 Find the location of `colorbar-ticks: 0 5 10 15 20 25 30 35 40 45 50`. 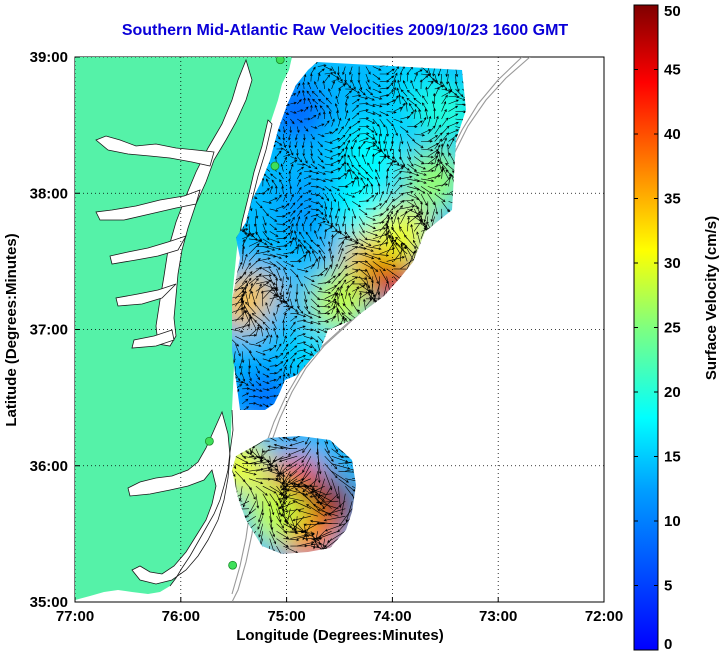

colorbar-ticks: 0 5 10 15 20 25 30 35 40 45 50 is located at coordinates (657, 328).